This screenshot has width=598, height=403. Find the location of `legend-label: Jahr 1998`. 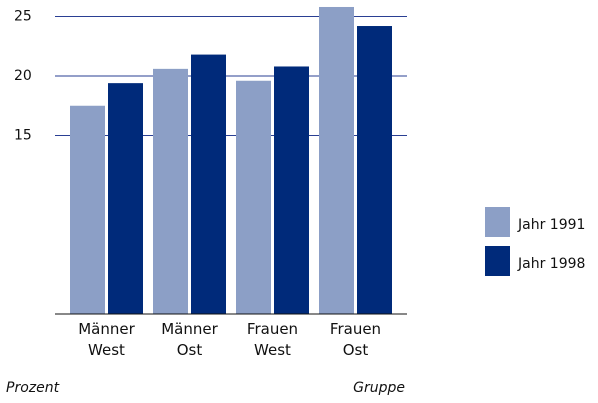

legend-label: Jahr 1998 is located at coordinates (551, 264).